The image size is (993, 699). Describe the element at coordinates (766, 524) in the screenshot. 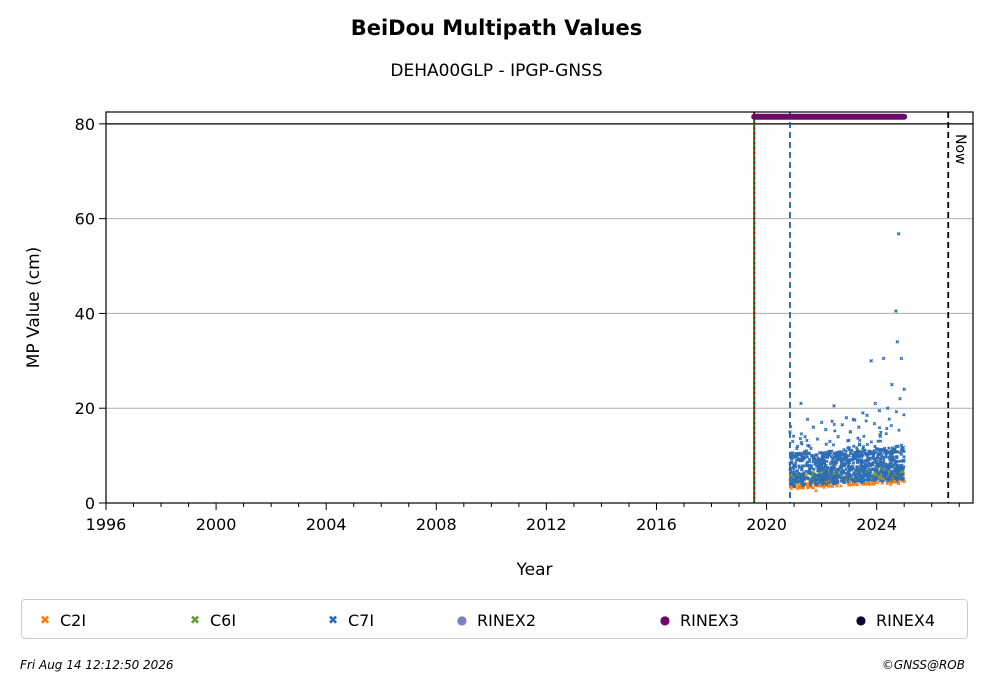

I see `x-tick-label: 2020` at that location.